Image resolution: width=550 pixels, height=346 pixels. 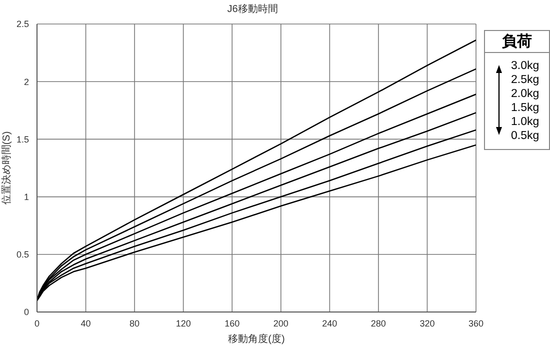 I want to click on y-tick-label: 0, so click(x=26, y=312).